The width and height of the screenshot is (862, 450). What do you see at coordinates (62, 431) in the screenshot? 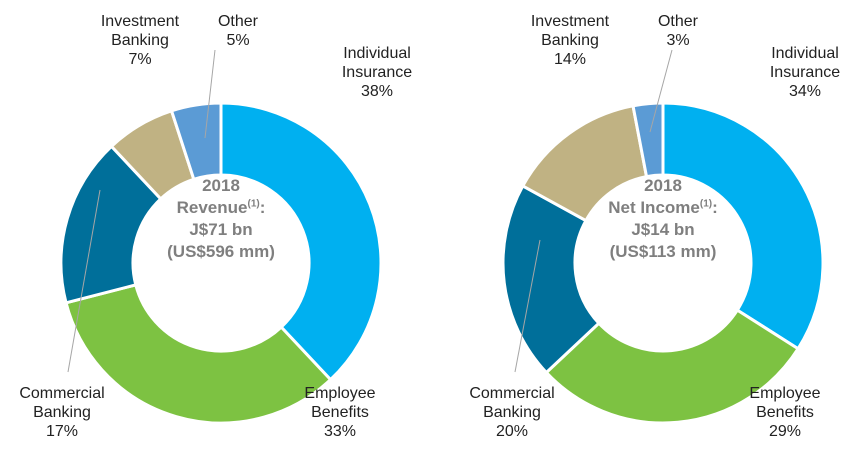
I see `value-label: 17%` at bounding box center [62, 431].